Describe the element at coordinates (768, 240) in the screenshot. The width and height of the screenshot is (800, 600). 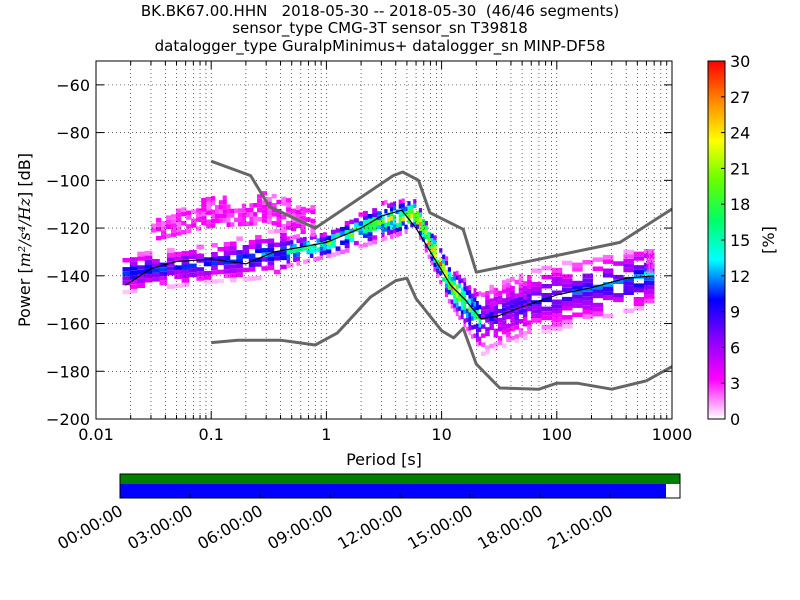
I see `colorbar-label: [%]` at that location.